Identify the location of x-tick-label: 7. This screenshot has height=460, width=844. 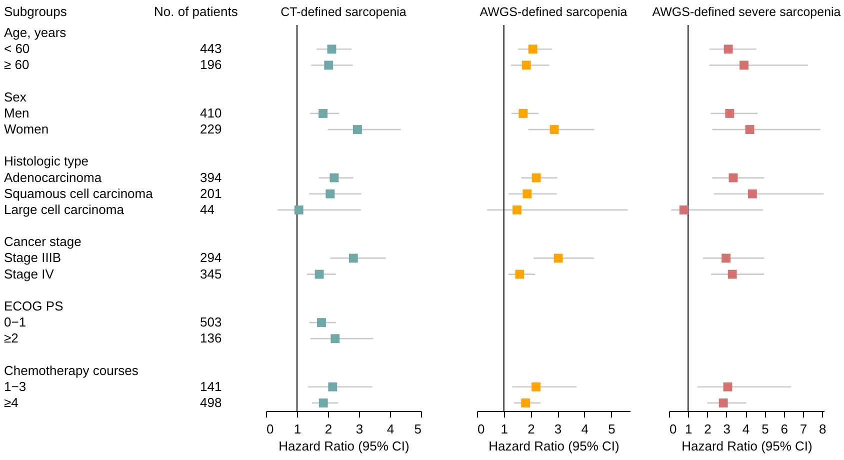
(804, 429).